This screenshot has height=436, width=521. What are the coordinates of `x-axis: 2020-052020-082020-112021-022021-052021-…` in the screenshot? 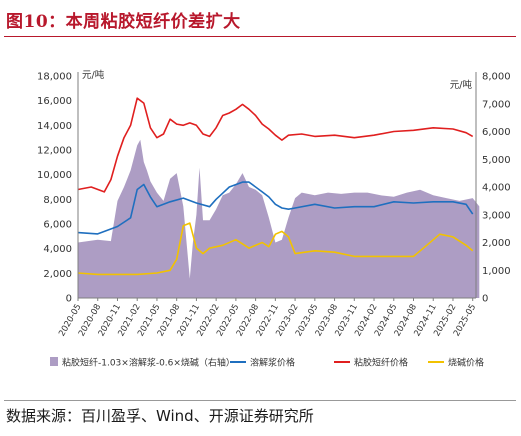 It's located at (267, 317).